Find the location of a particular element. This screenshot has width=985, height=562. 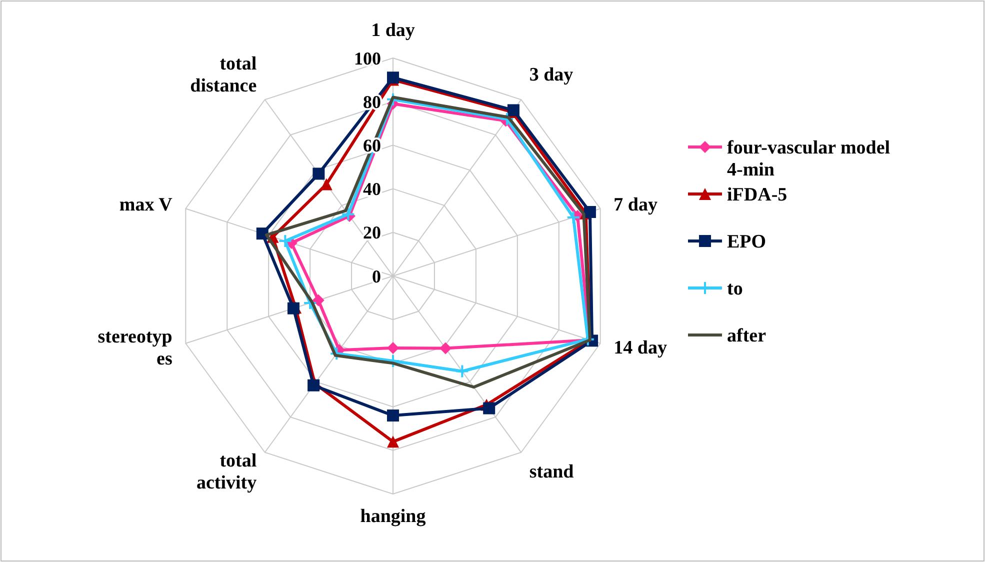

y-tick-label: 20 is located at coordinates (372, 232).